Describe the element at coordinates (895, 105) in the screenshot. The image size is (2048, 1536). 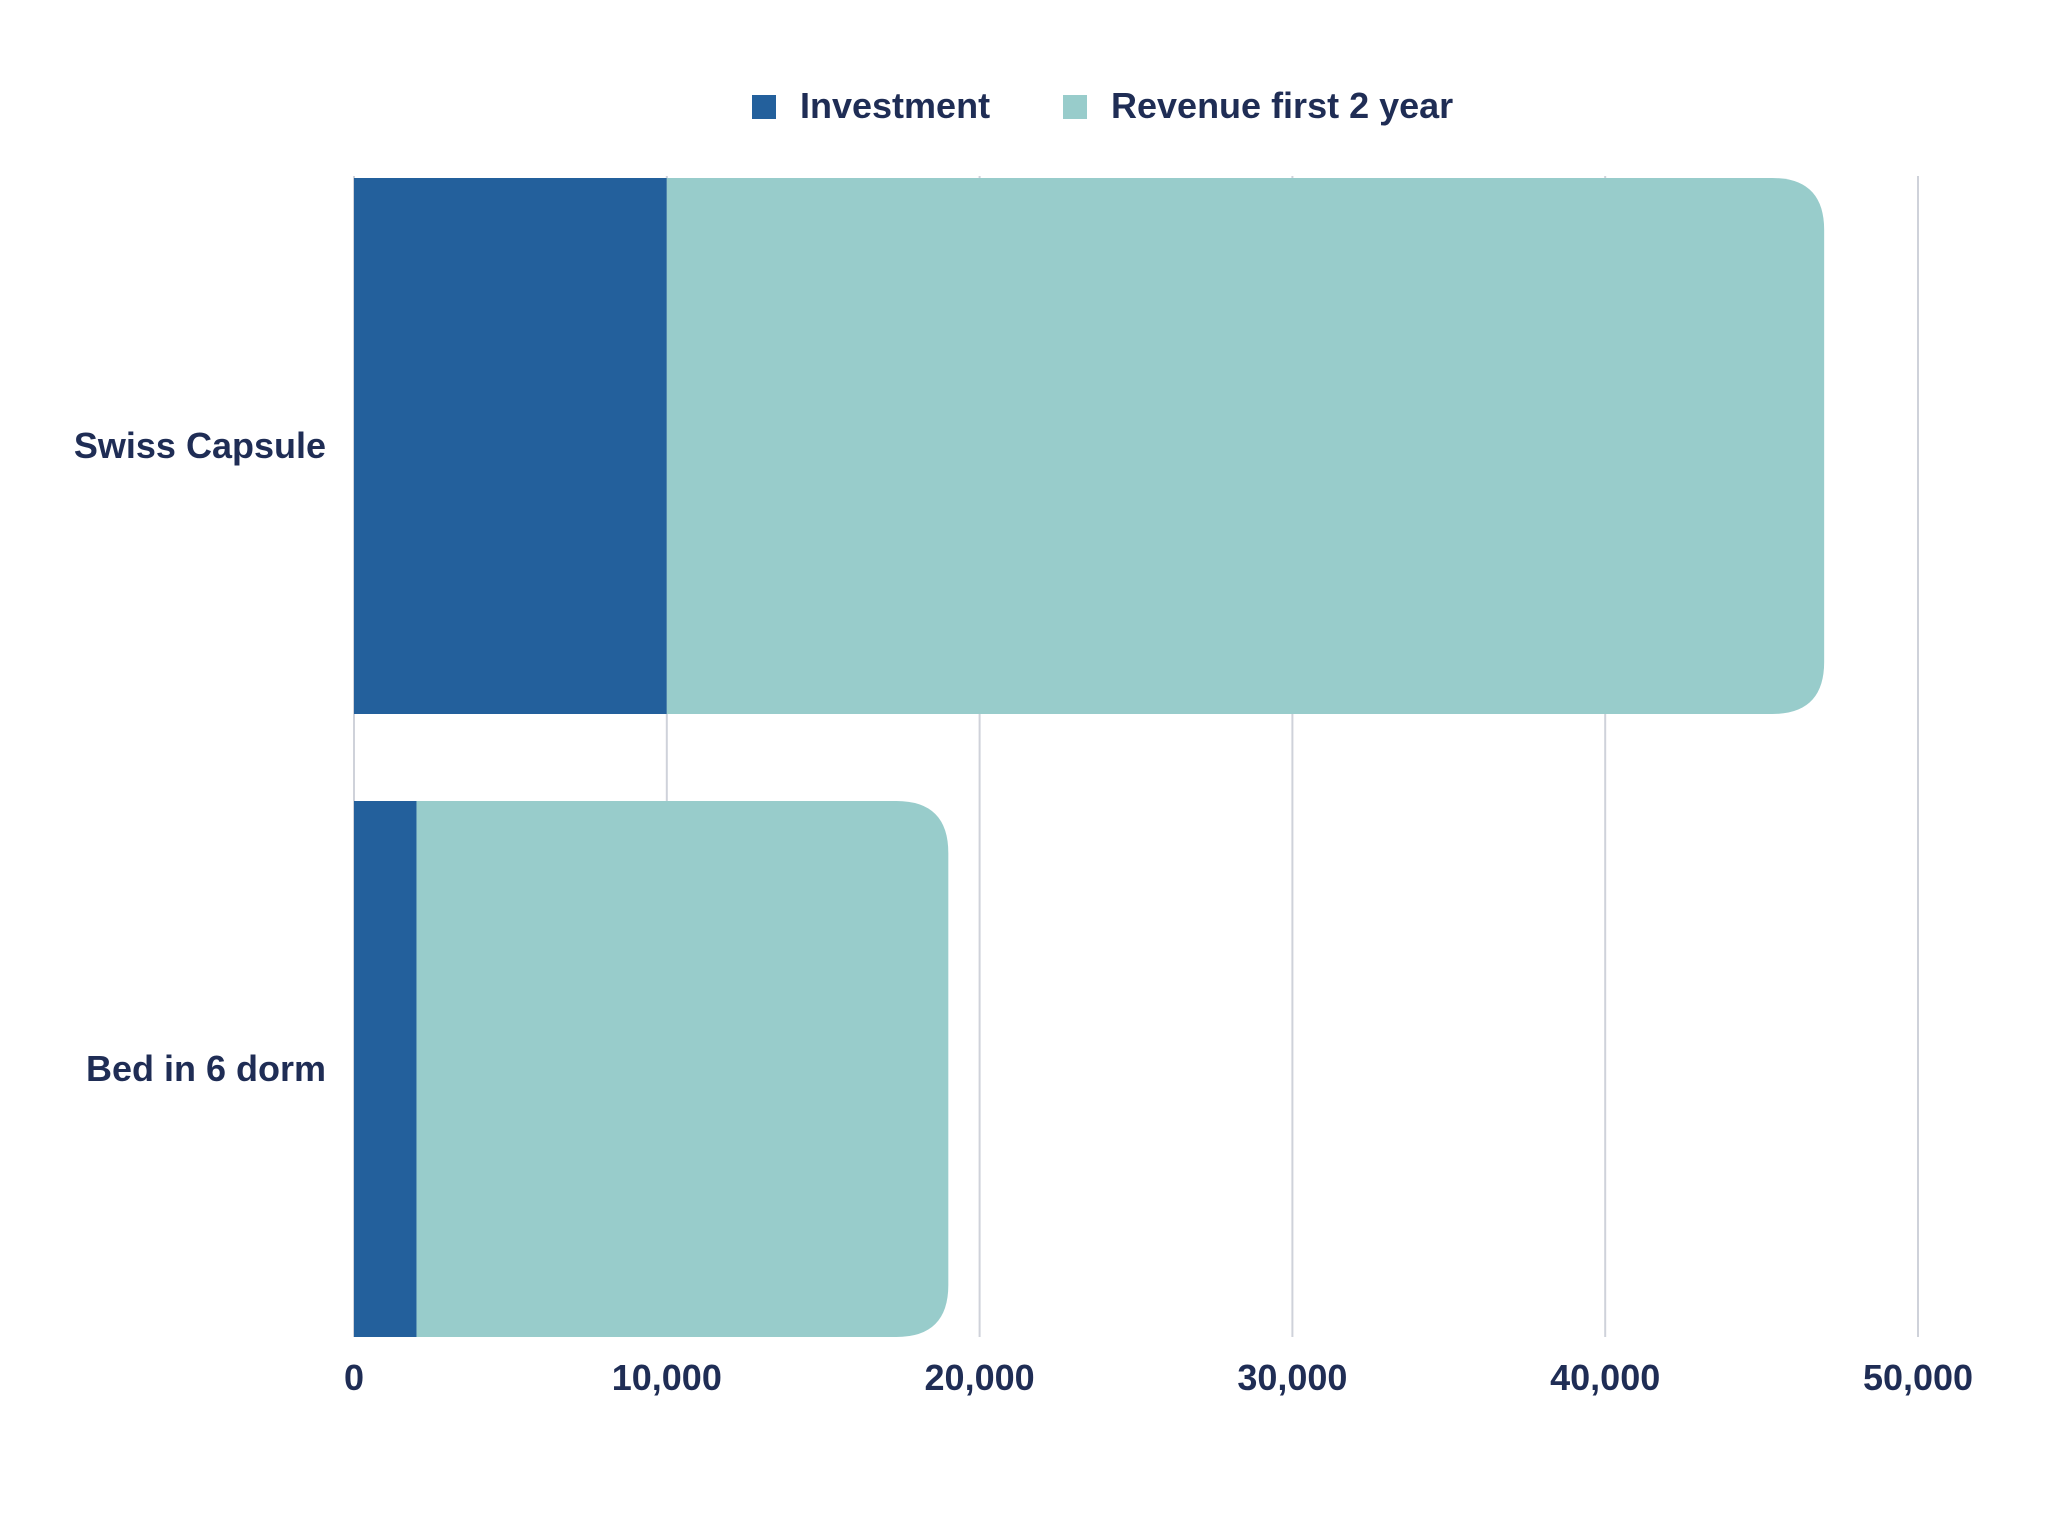
I see `legend-label-1: Investment` at that location.